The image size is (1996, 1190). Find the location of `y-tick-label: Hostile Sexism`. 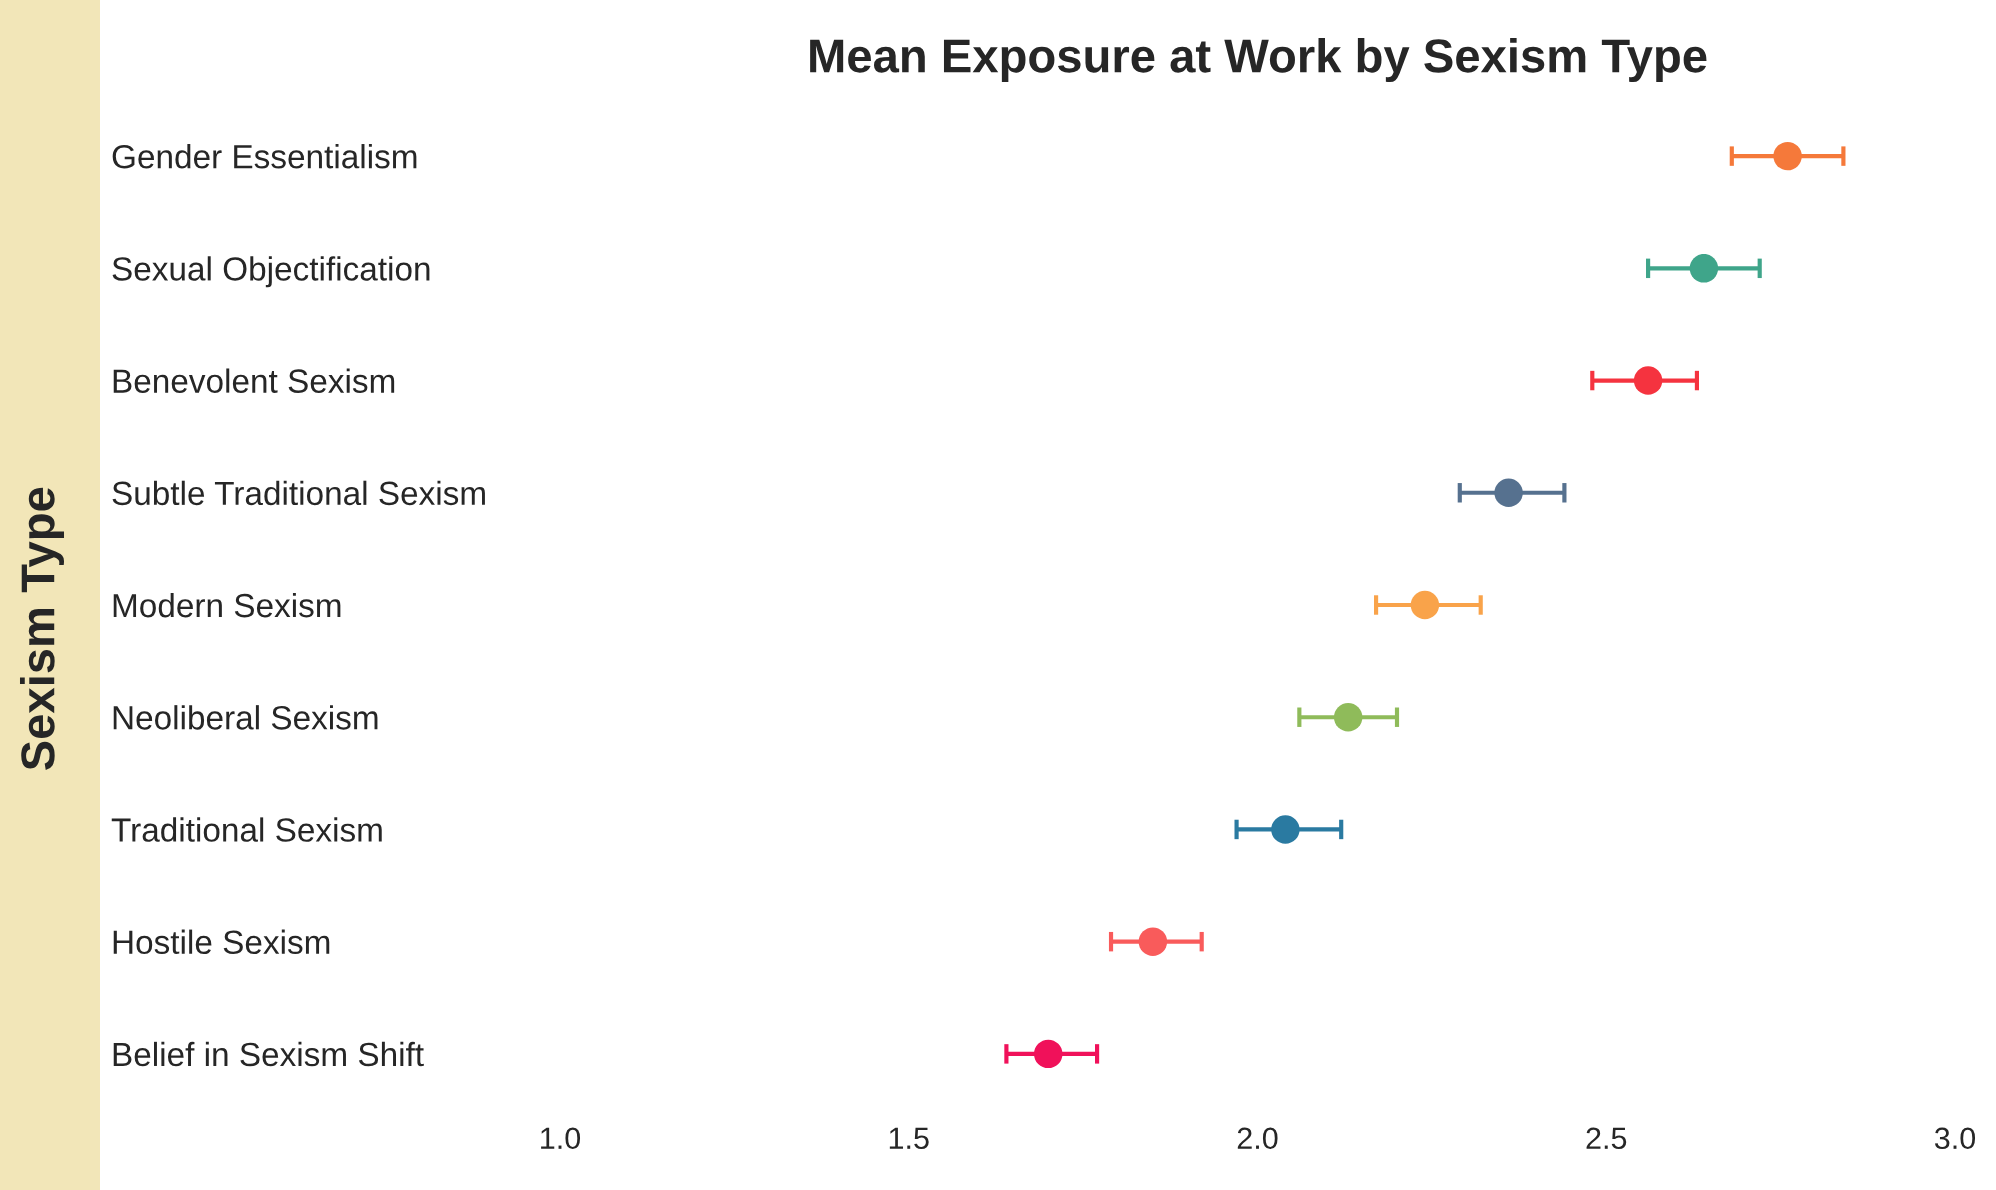

y-tick-label: Hostile Sexism is located at coordinates (221, 942).